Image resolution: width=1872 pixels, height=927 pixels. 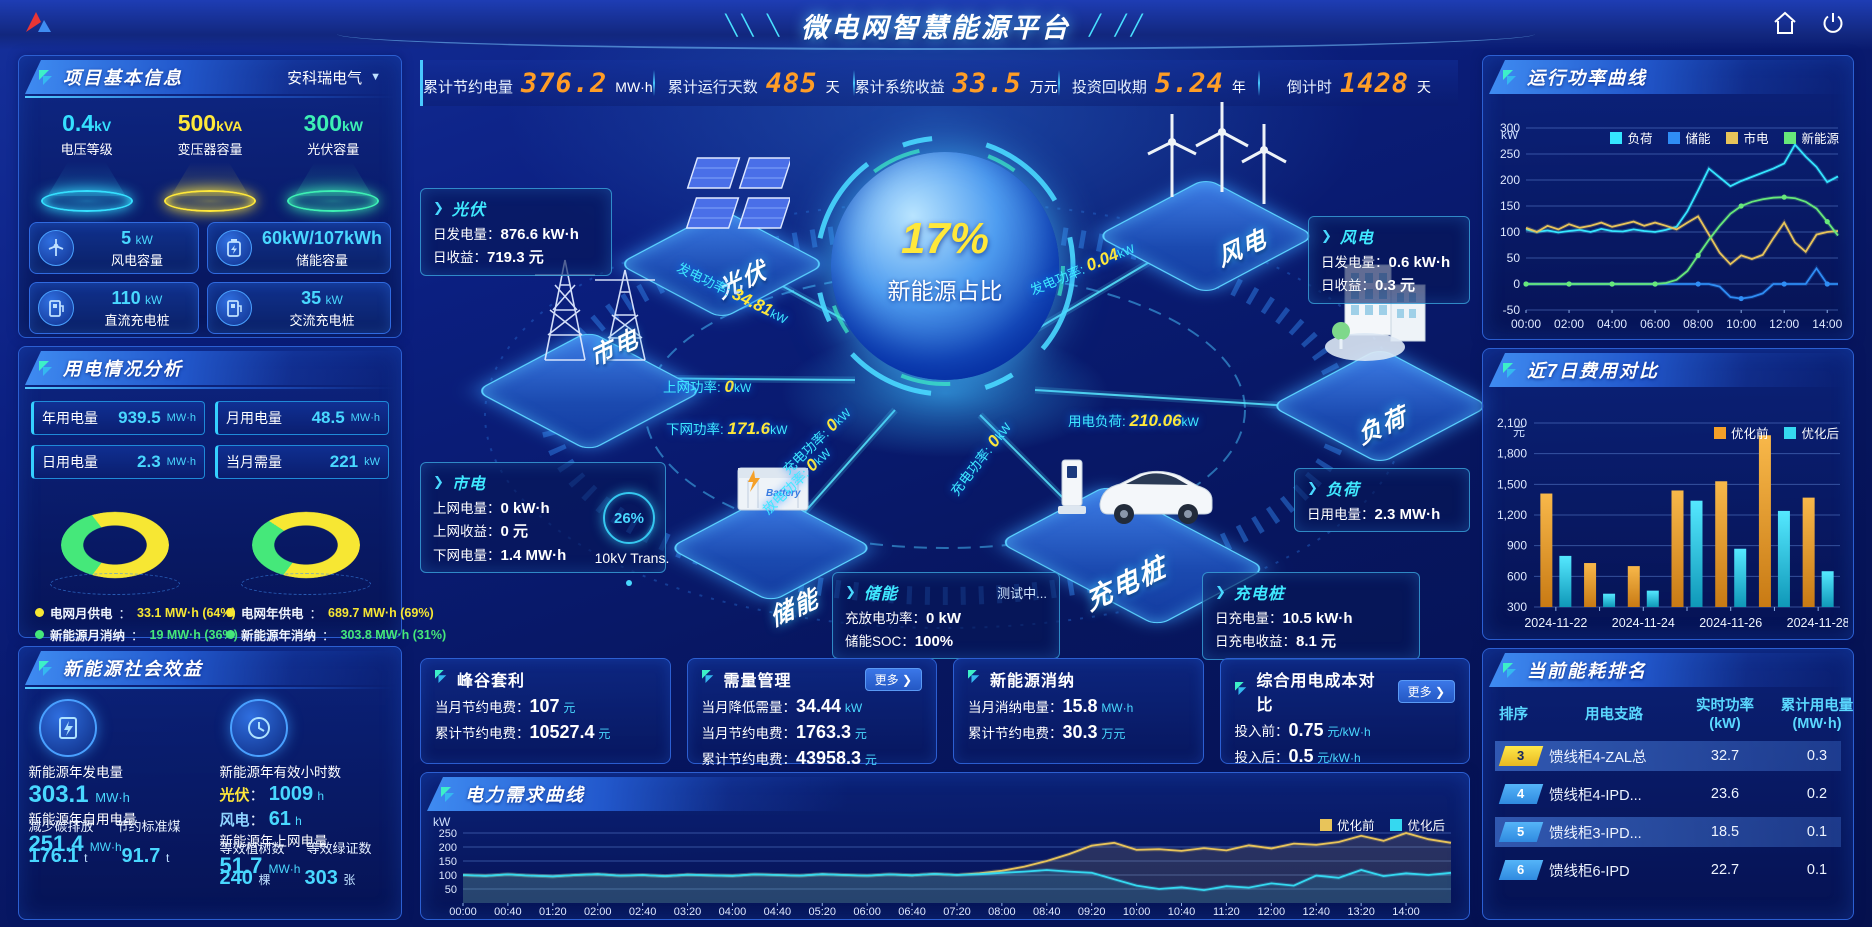 I want to click on pod-value: 0.4kV, so click(x=87, y=123).